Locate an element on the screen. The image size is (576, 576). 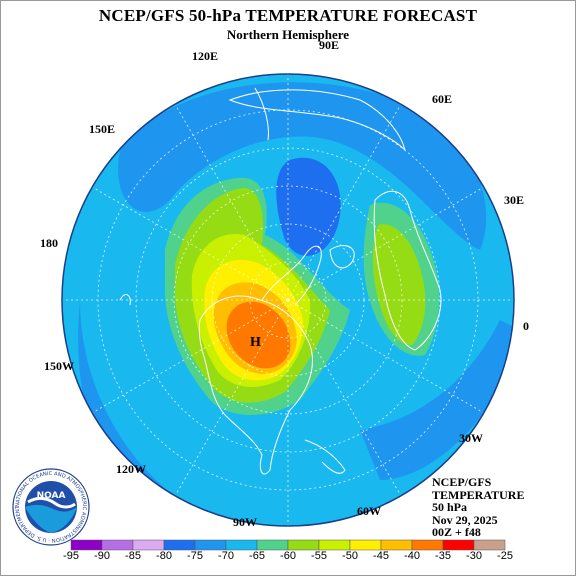
colorbar-tick-label: -30 is located at coordinates (474, 556).